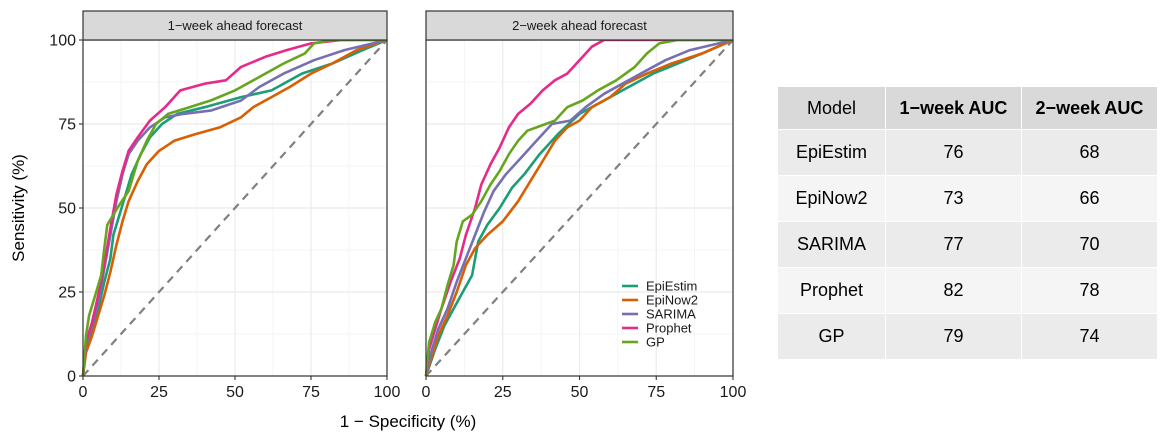  What do you see at coordinates (62, 41) in the screenshot?
I see `y-tick-label: 100` at bounding box center [62, 41].